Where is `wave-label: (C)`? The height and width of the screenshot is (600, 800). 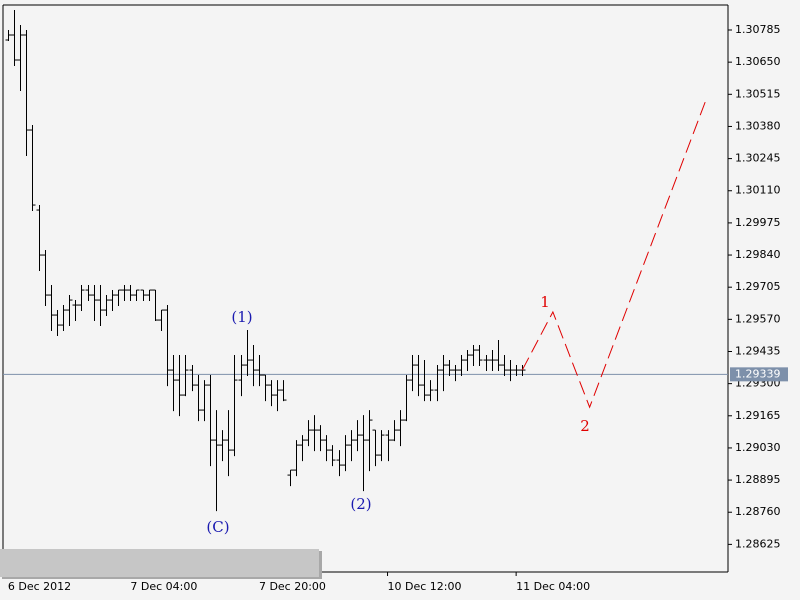 wave-label: (C) is located at coordinates (217, 527).